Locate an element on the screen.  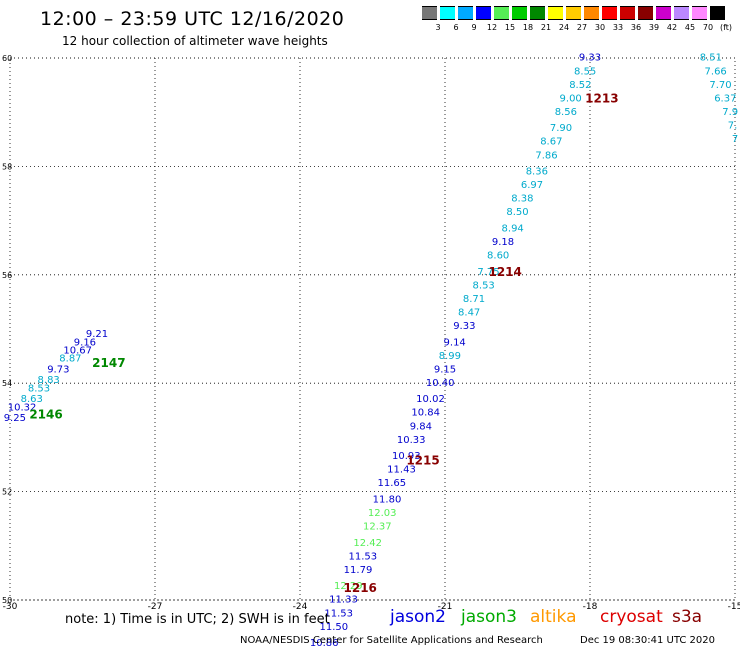
wave-height-value: 8.36 is located at coordinates (537, 172).